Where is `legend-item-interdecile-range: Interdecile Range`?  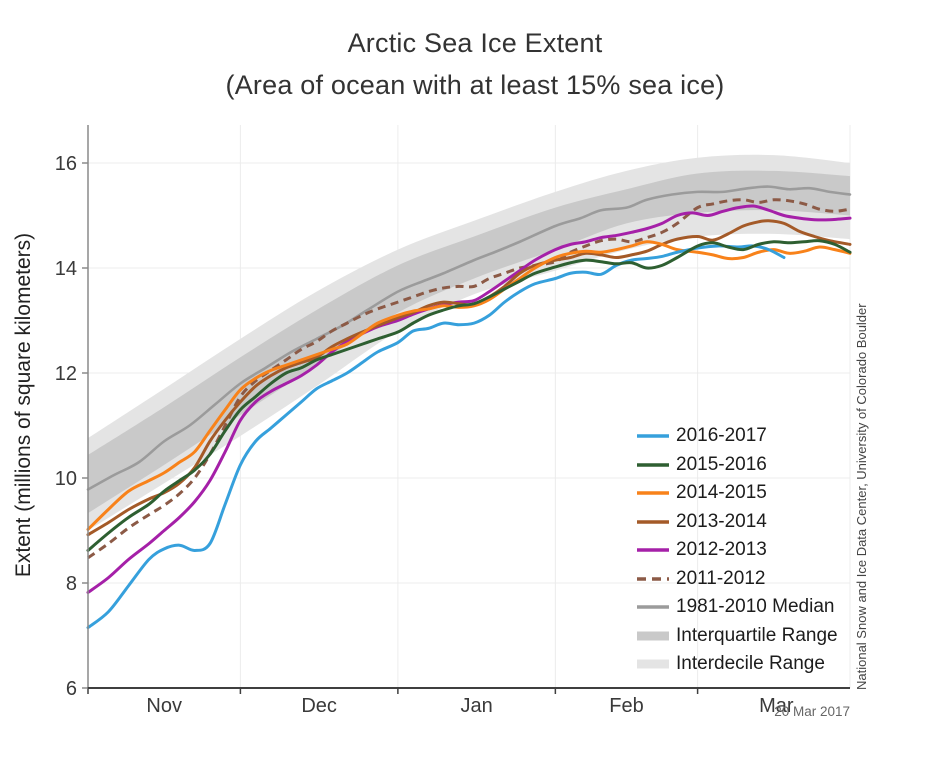 legend-item-interdecile-range: Interdecile Range is located at coordinates (737, 664).